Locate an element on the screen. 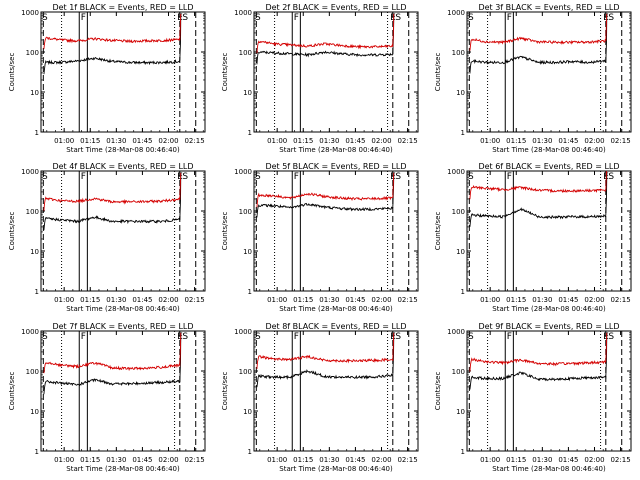  panel-title: Det 5f BLACK = Events, RED = LLD is located at coordinates (335, 166).